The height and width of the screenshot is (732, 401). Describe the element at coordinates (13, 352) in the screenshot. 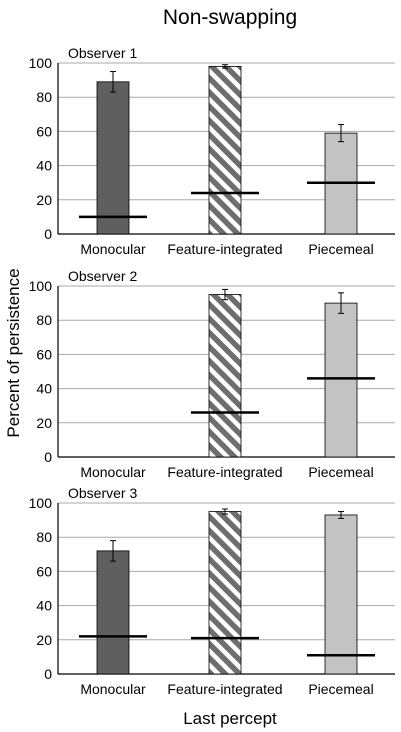

I see `y-axis-label: Percent of persistence` at that location.